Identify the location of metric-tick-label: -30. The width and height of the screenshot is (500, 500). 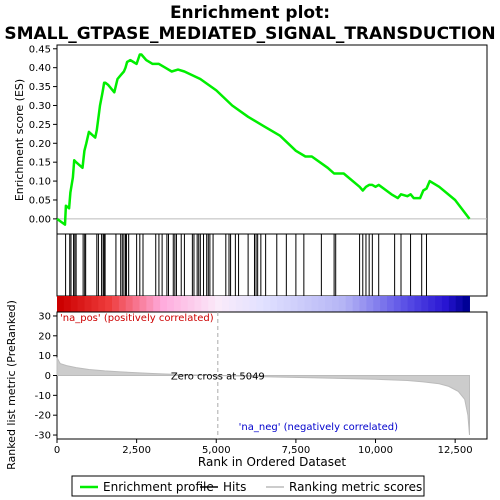
(43, 436).